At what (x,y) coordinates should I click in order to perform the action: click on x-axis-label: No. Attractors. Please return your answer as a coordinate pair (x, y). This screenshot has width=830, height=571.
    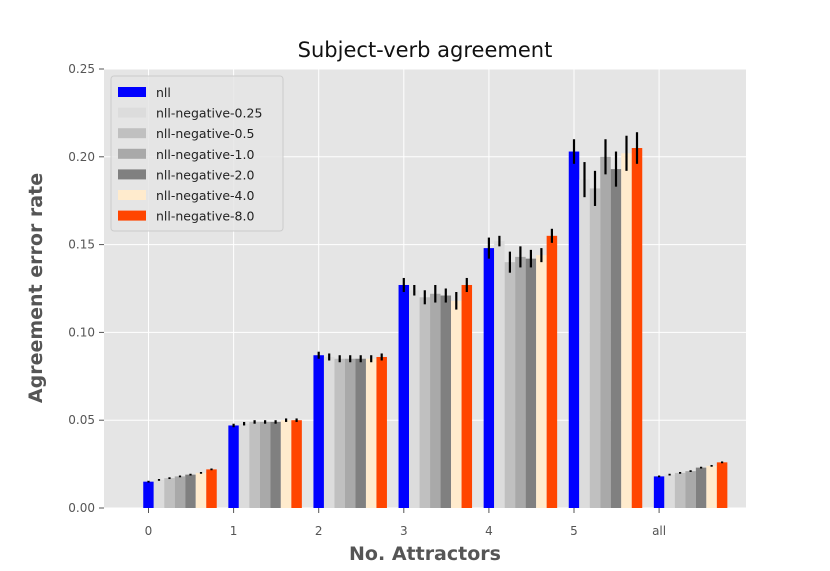
    Looking at the image, I should click on (425, 554).